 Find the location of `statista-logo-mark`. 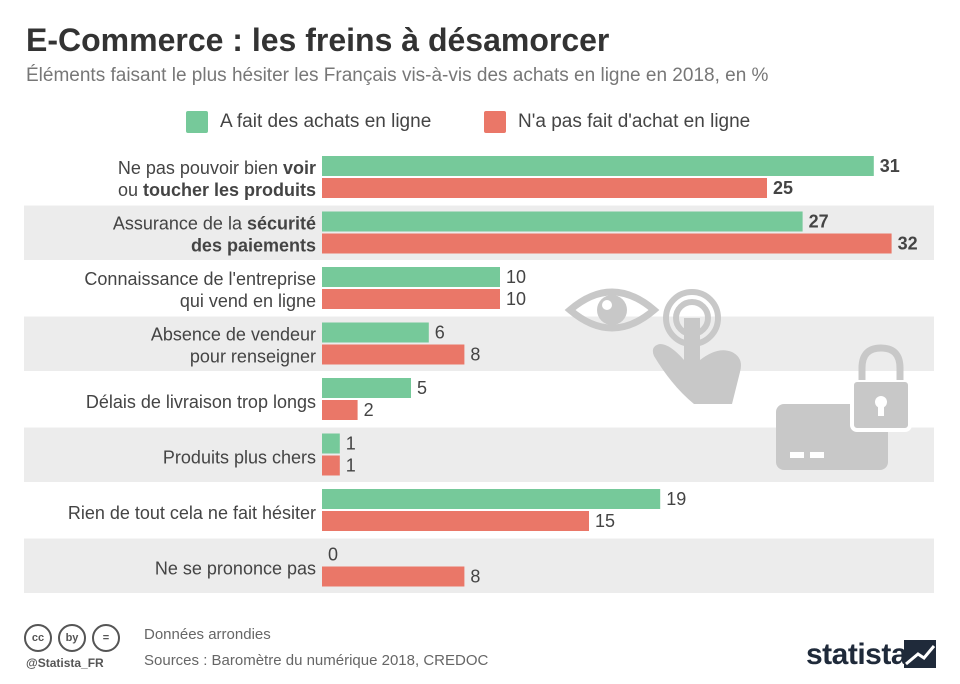

statista-logo-mark is located at coordinates (920, 654).